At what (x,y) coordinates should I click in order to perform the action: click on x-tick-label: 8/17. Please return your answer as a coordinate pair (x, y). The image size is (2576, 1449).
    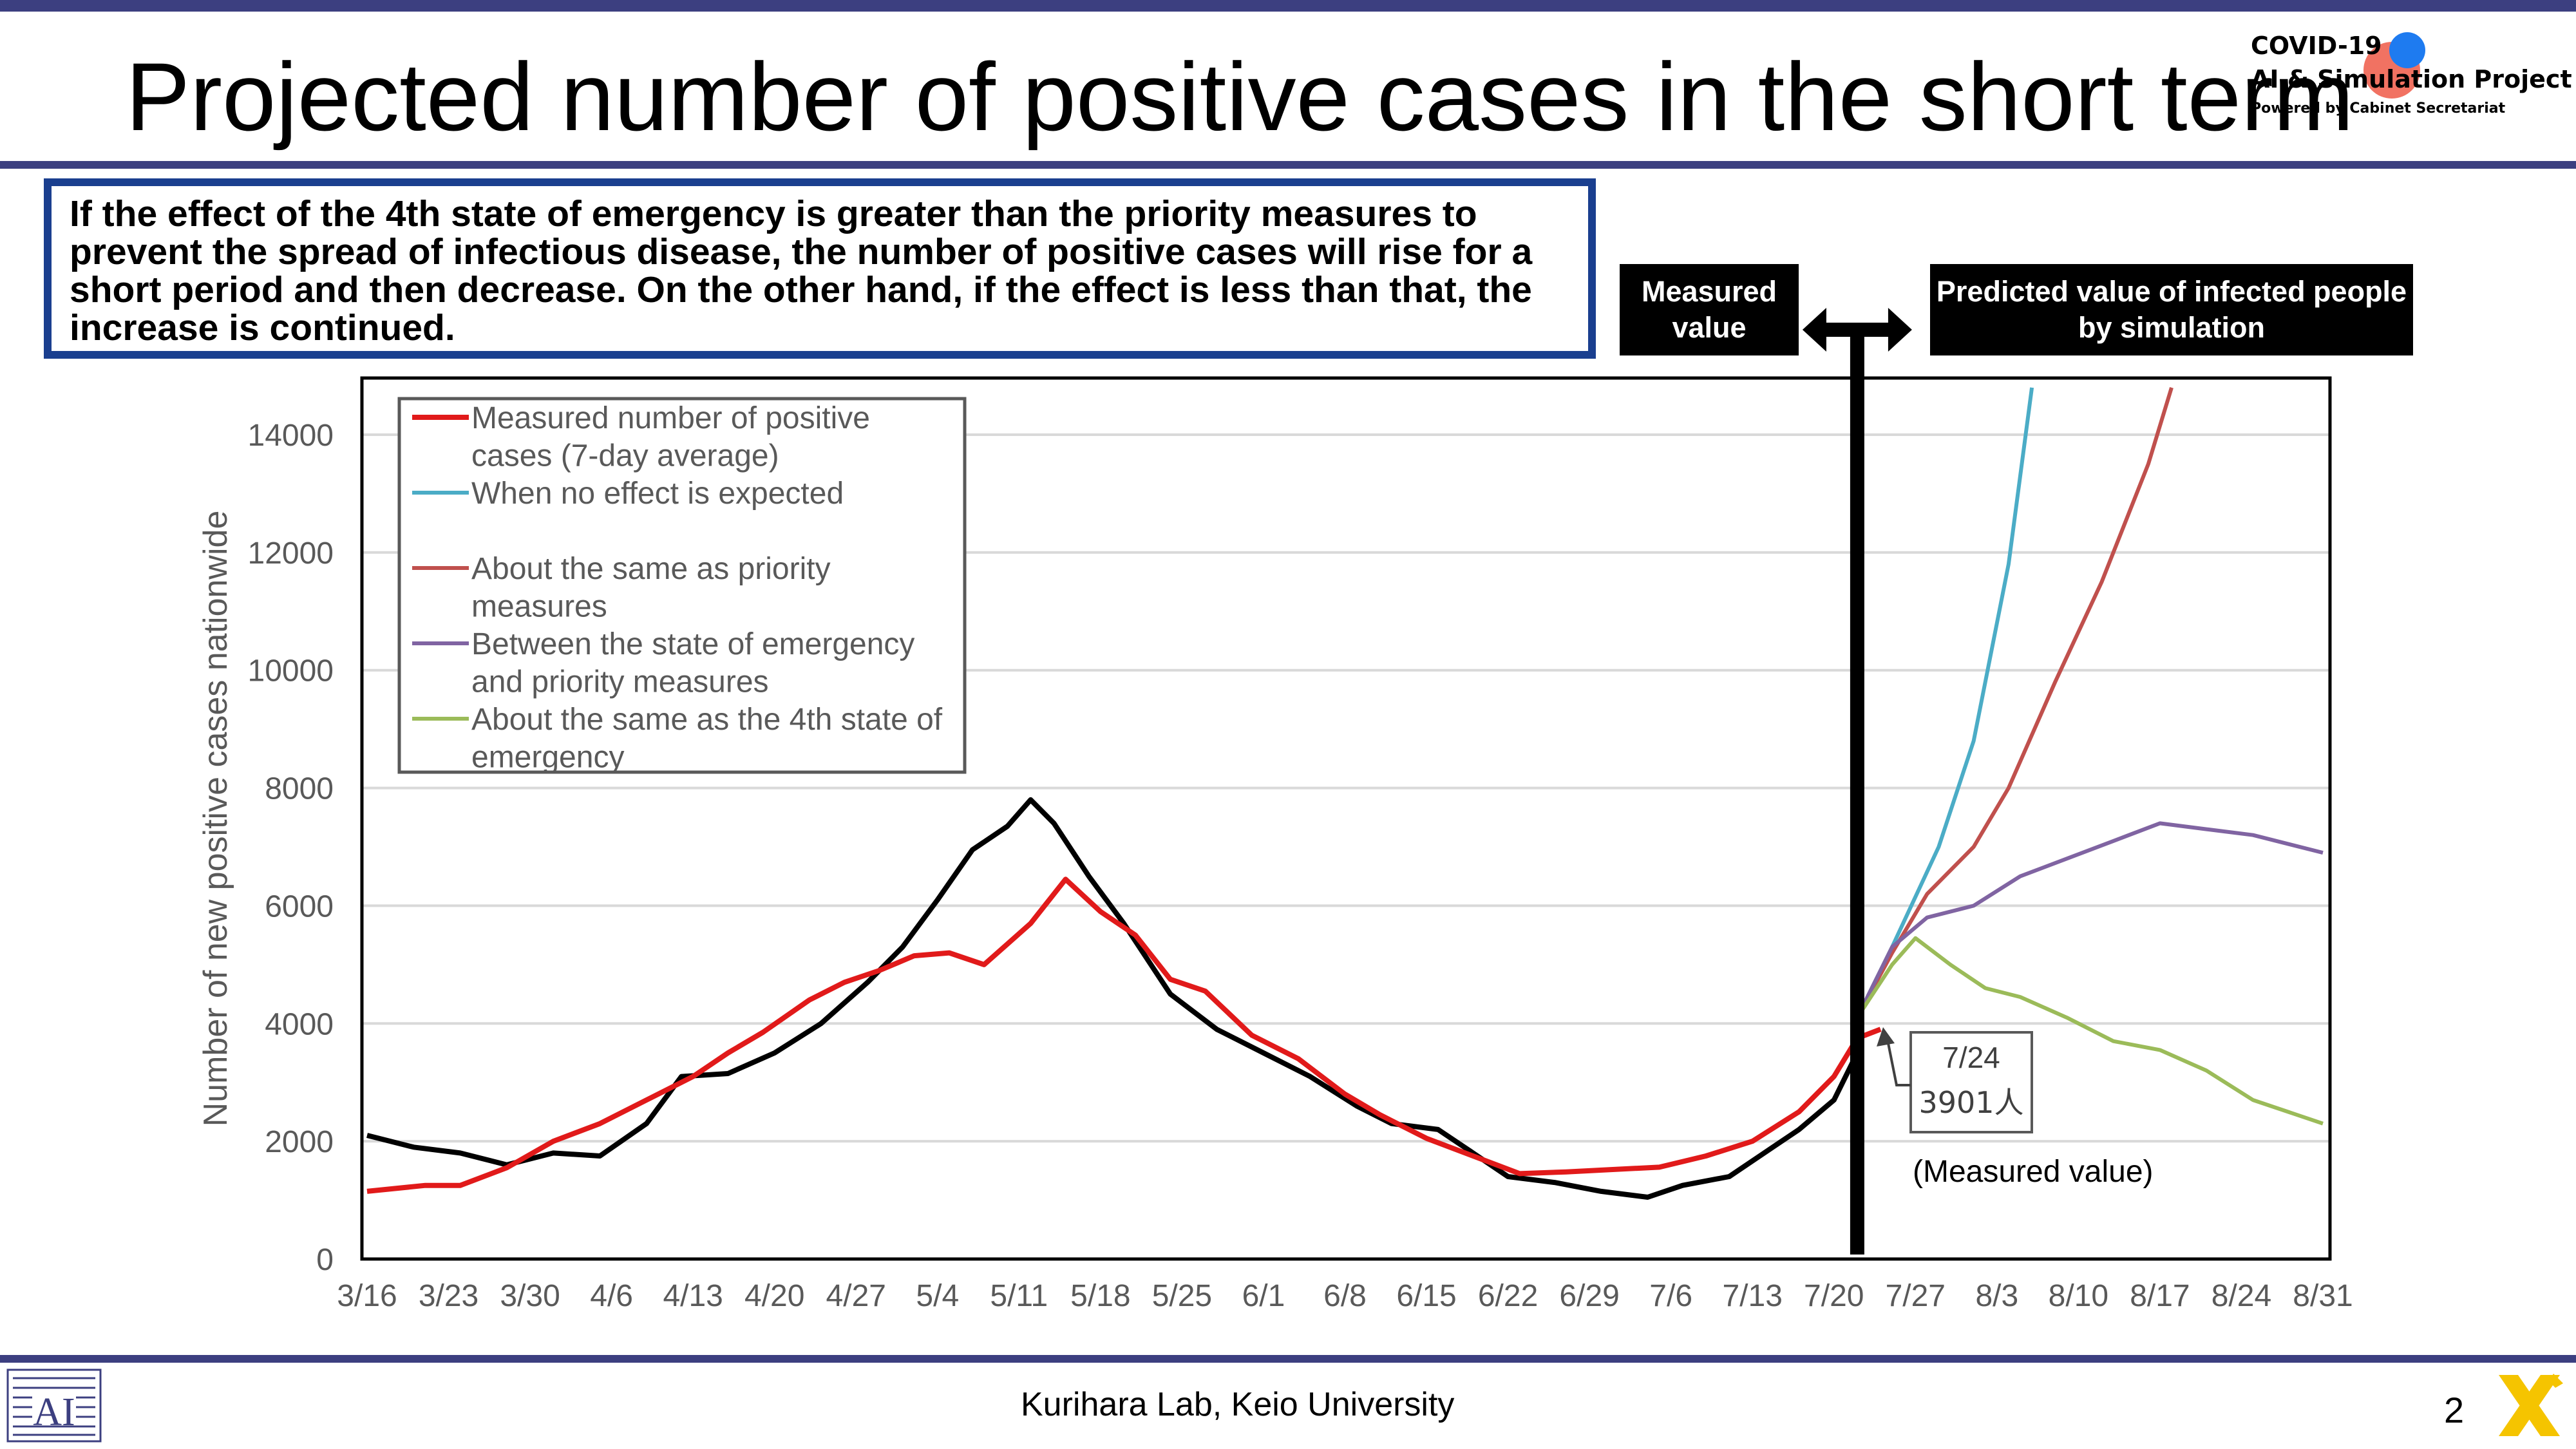
    Looking at the image, I should click on (2160, 1296).